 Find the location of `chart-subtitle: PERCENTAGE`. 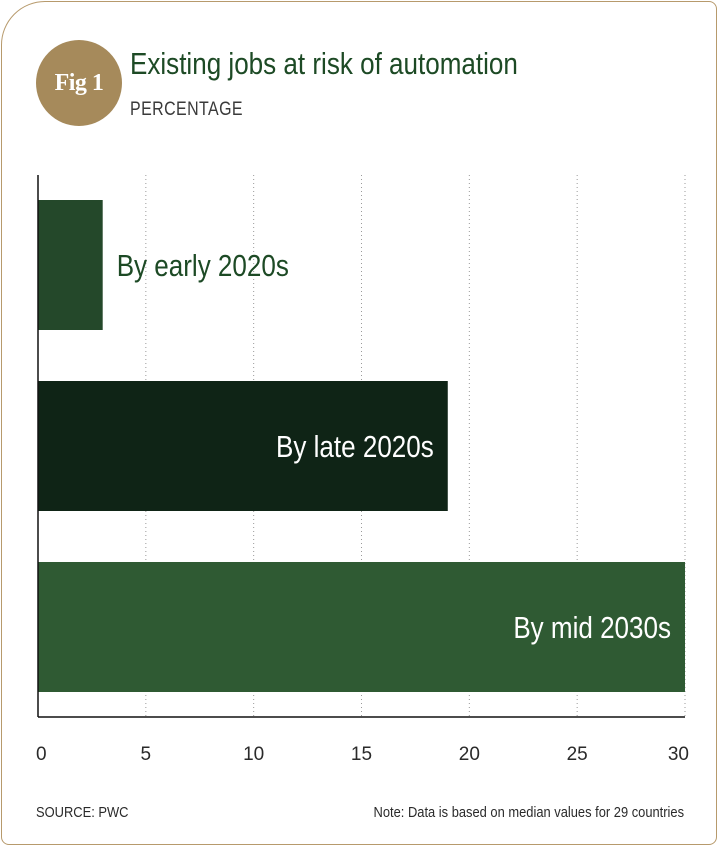

chart-subtitle: PERCENTAGE is located at coordinates (186, 109).